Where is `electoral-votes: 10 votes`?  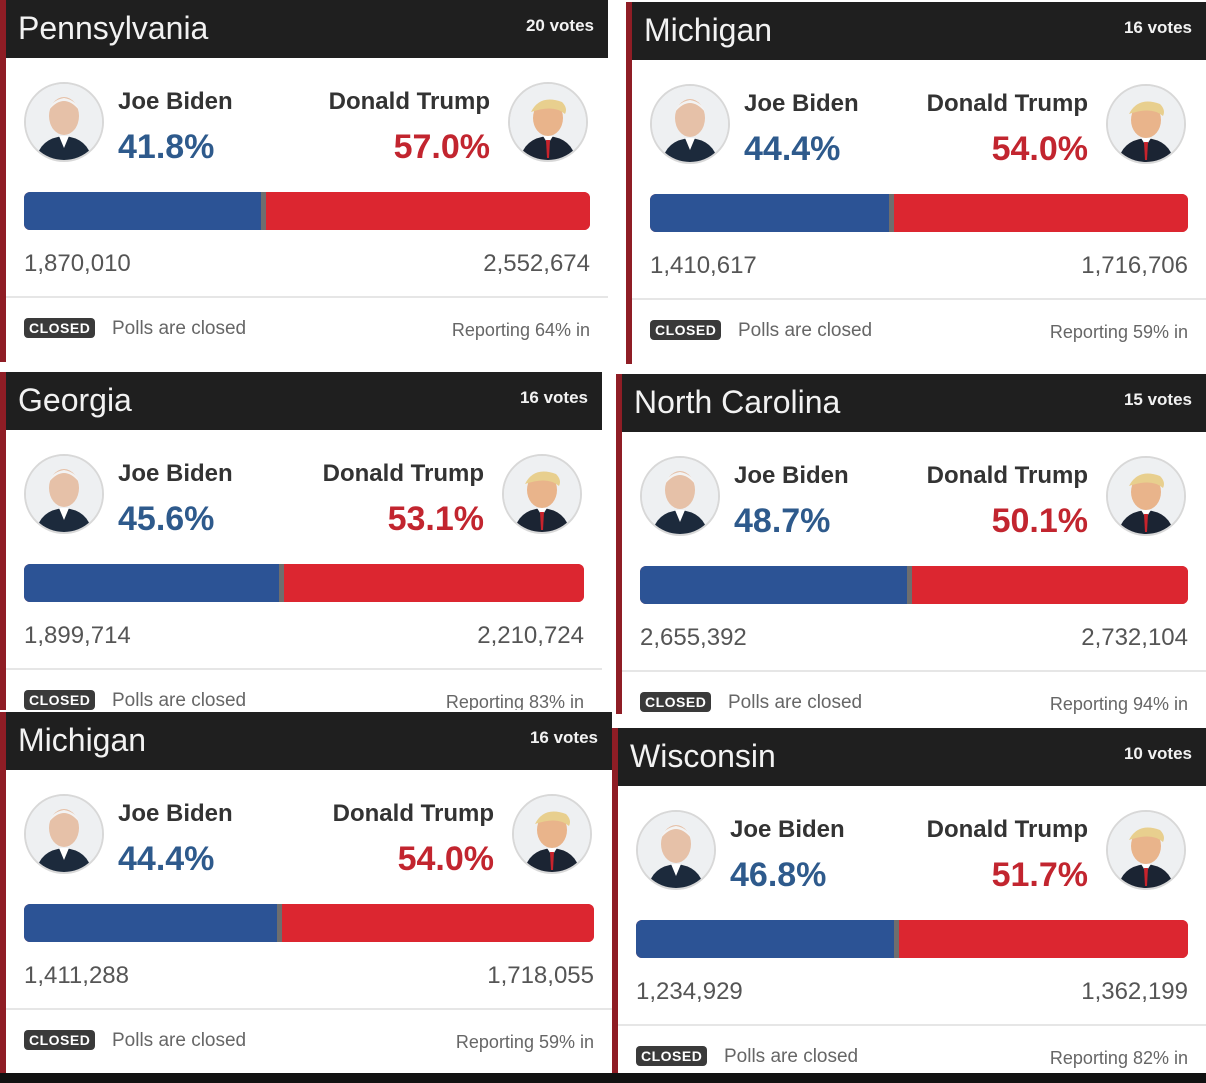 electoral-votes: 10 votes is located at coordinates (1157, 753).